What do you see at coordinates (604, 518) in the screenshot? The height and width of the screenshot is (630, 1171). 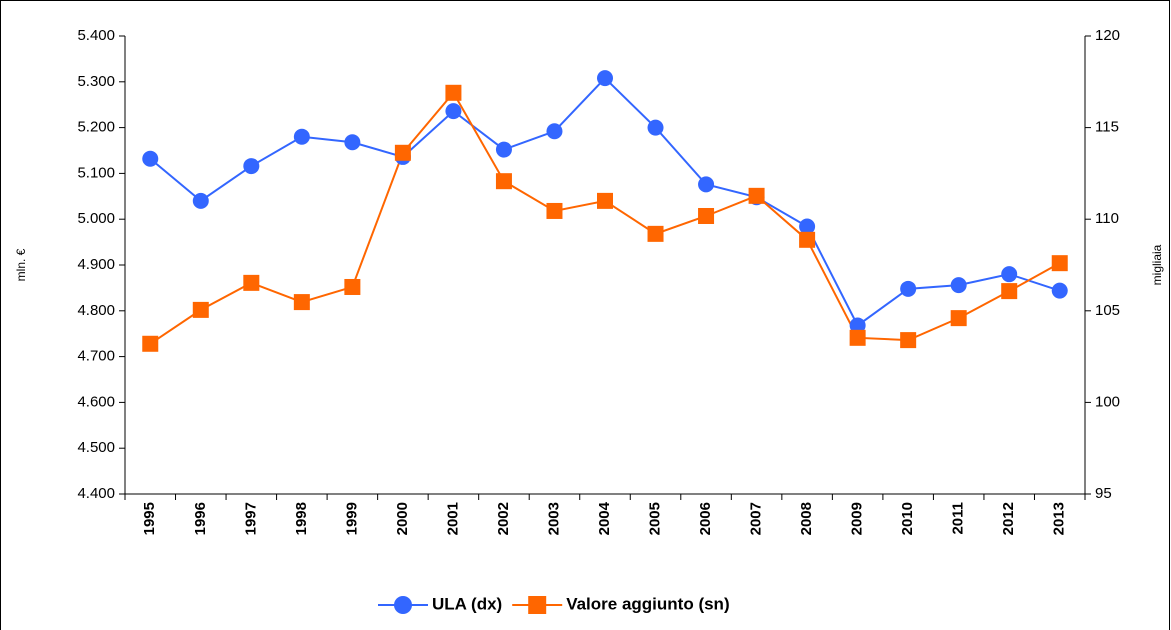 I see `x-tick-label: 2004` at bounding box center [604, 518].